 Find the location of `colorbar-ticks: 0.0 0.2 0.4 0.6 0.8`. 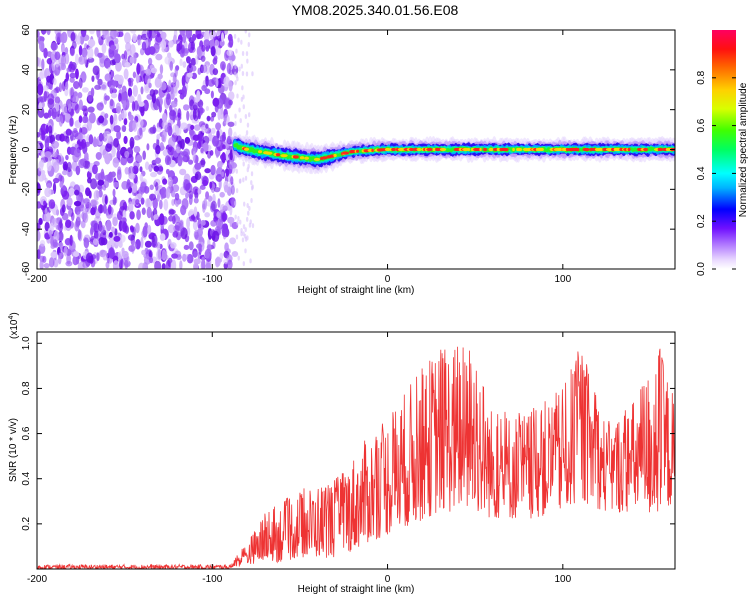

colorbar-ticks: 0.0 0.2 0.4 0.6 0.8 is located at coordinates (716, 173).